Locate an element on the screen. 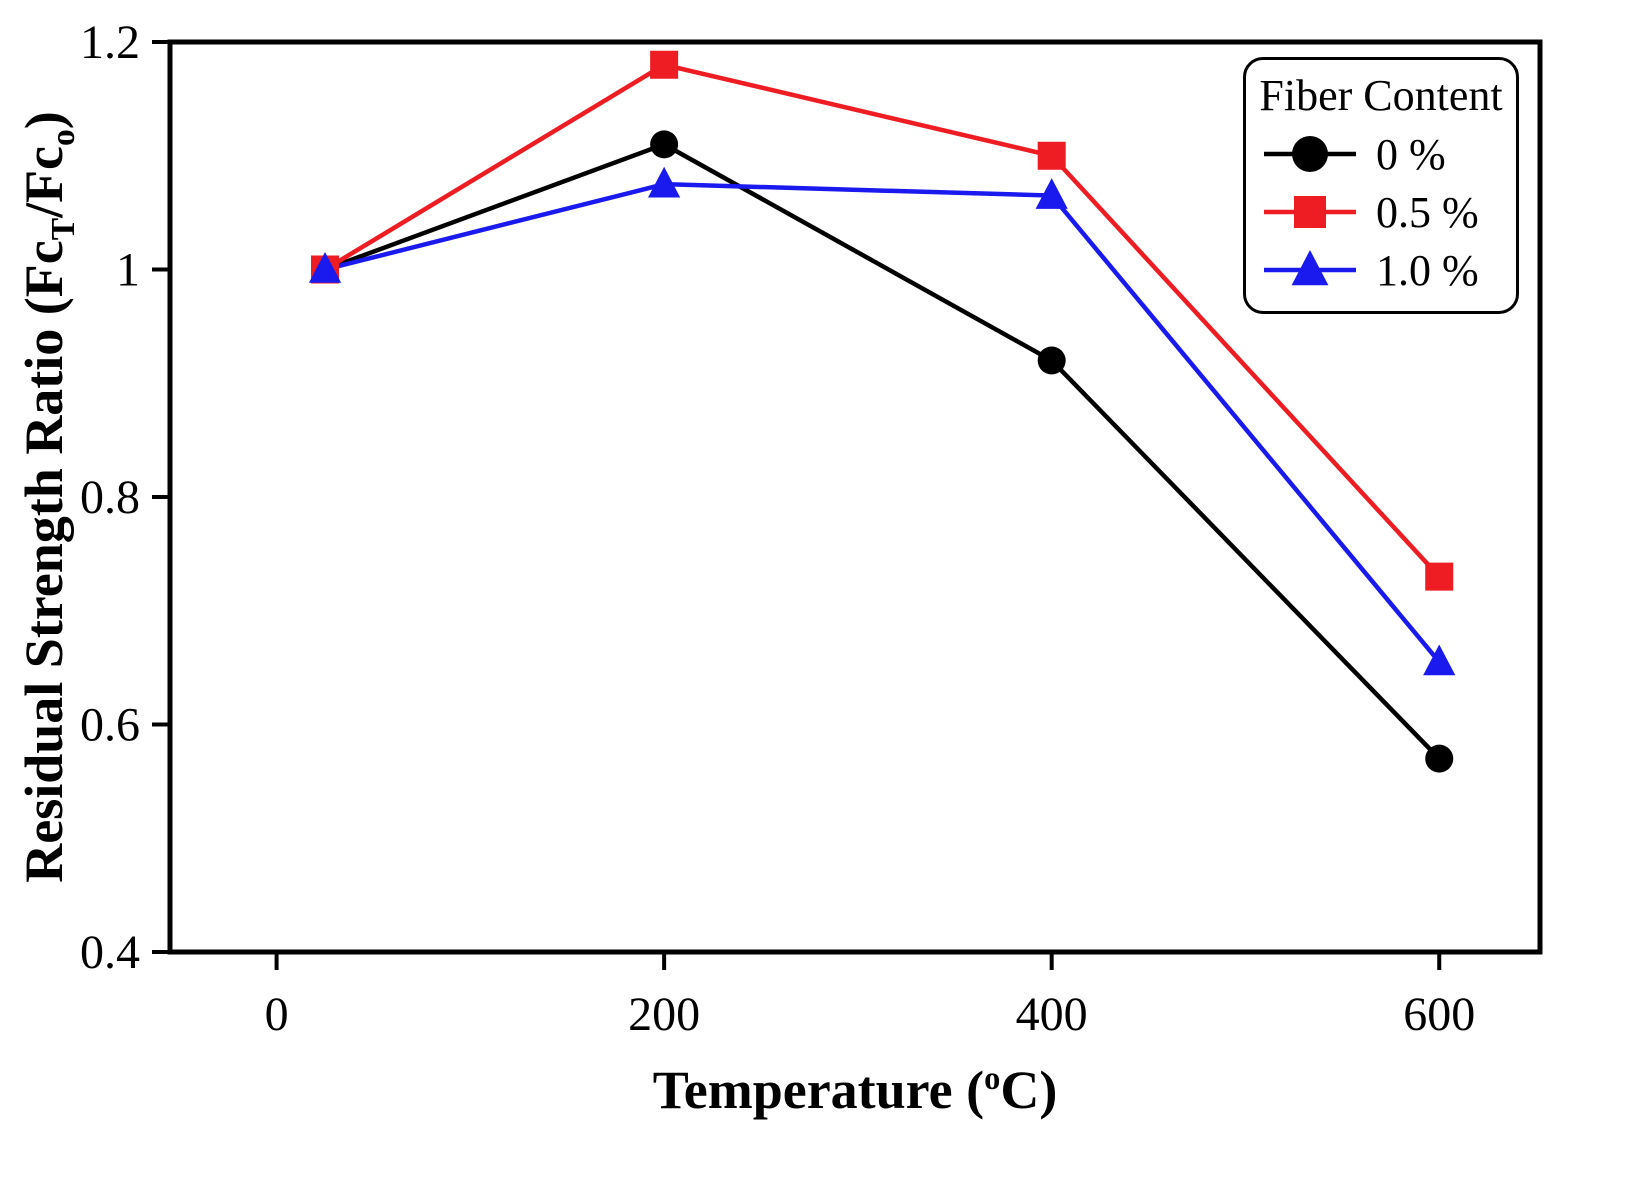 This screenshot has width=1651, height=1188. x-axis-title: Temperature (oC) is located at coordinates (855, 1090).